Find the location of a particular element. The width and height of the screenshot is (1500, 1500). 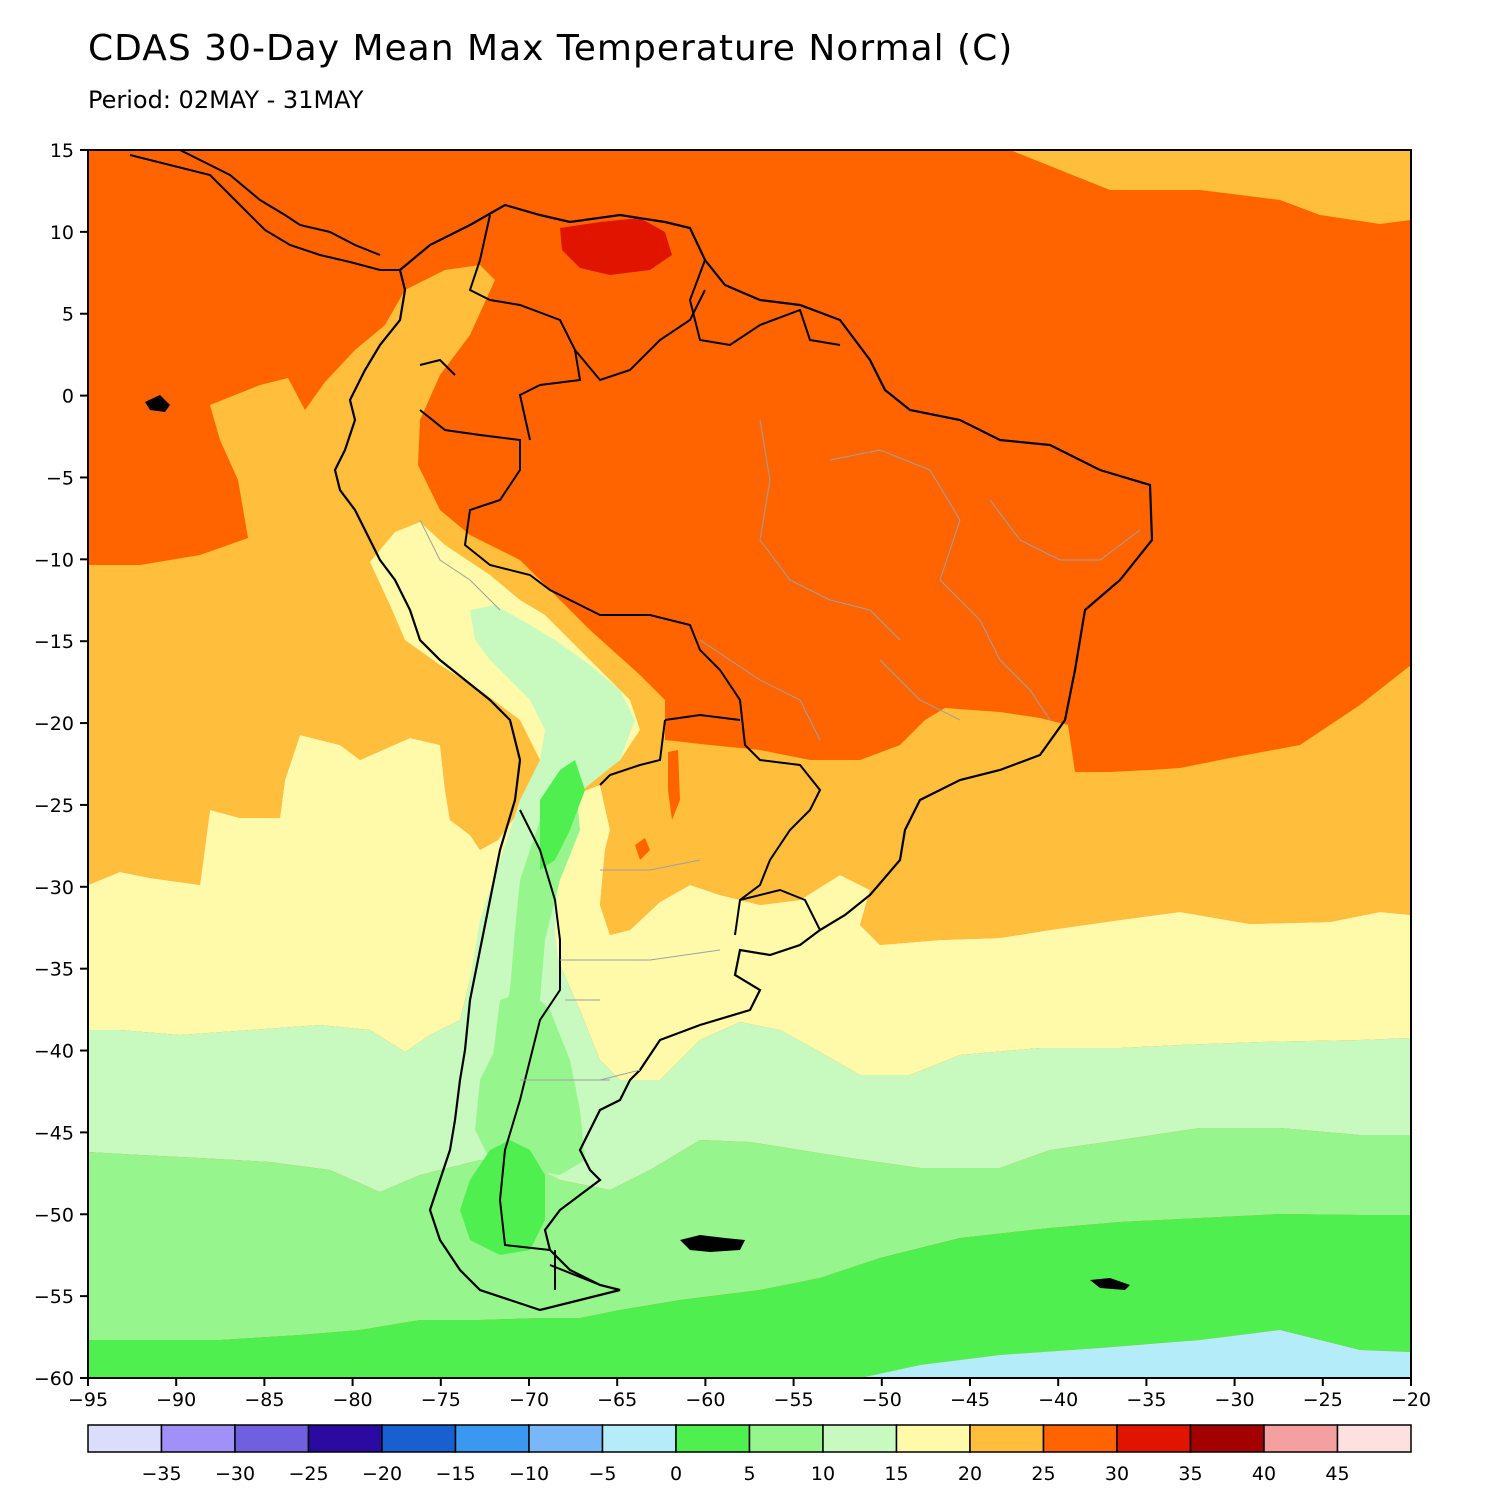

colorbar-label: 45 is located at coordinates (1337, 1474).